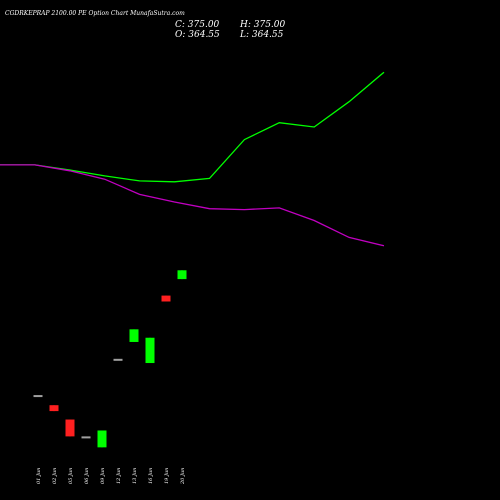 This screenshot has width=500, height=500. I want to click on x-tick-label: 16 Jun, so click(151, 476).